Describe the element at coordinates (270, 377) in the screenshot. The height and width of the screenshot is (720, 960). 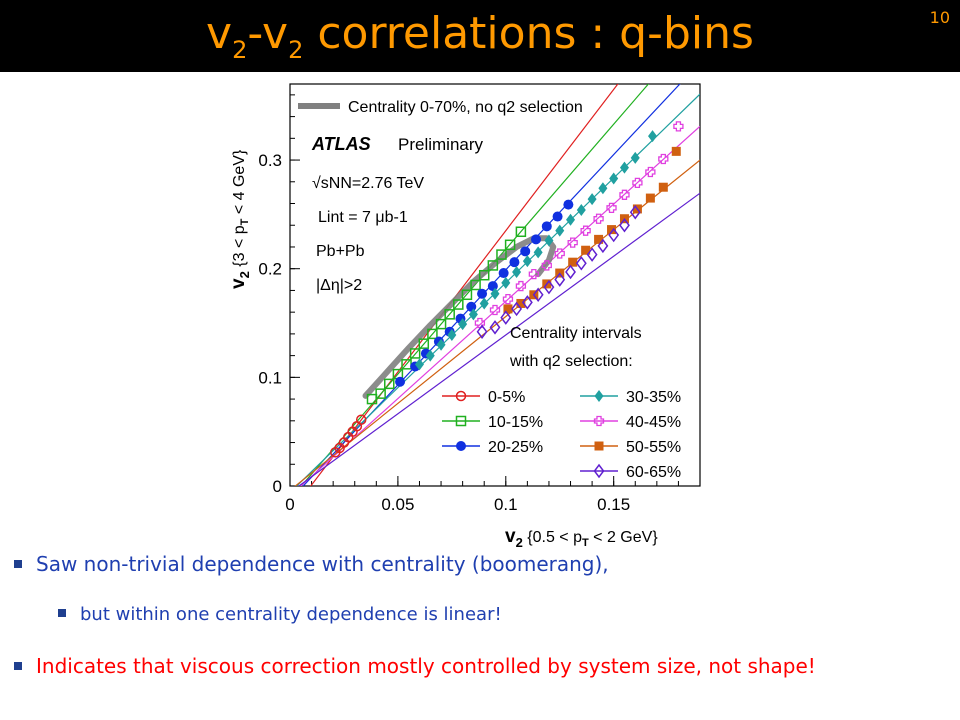
I see `y-tick-label: 0.1` at that location.